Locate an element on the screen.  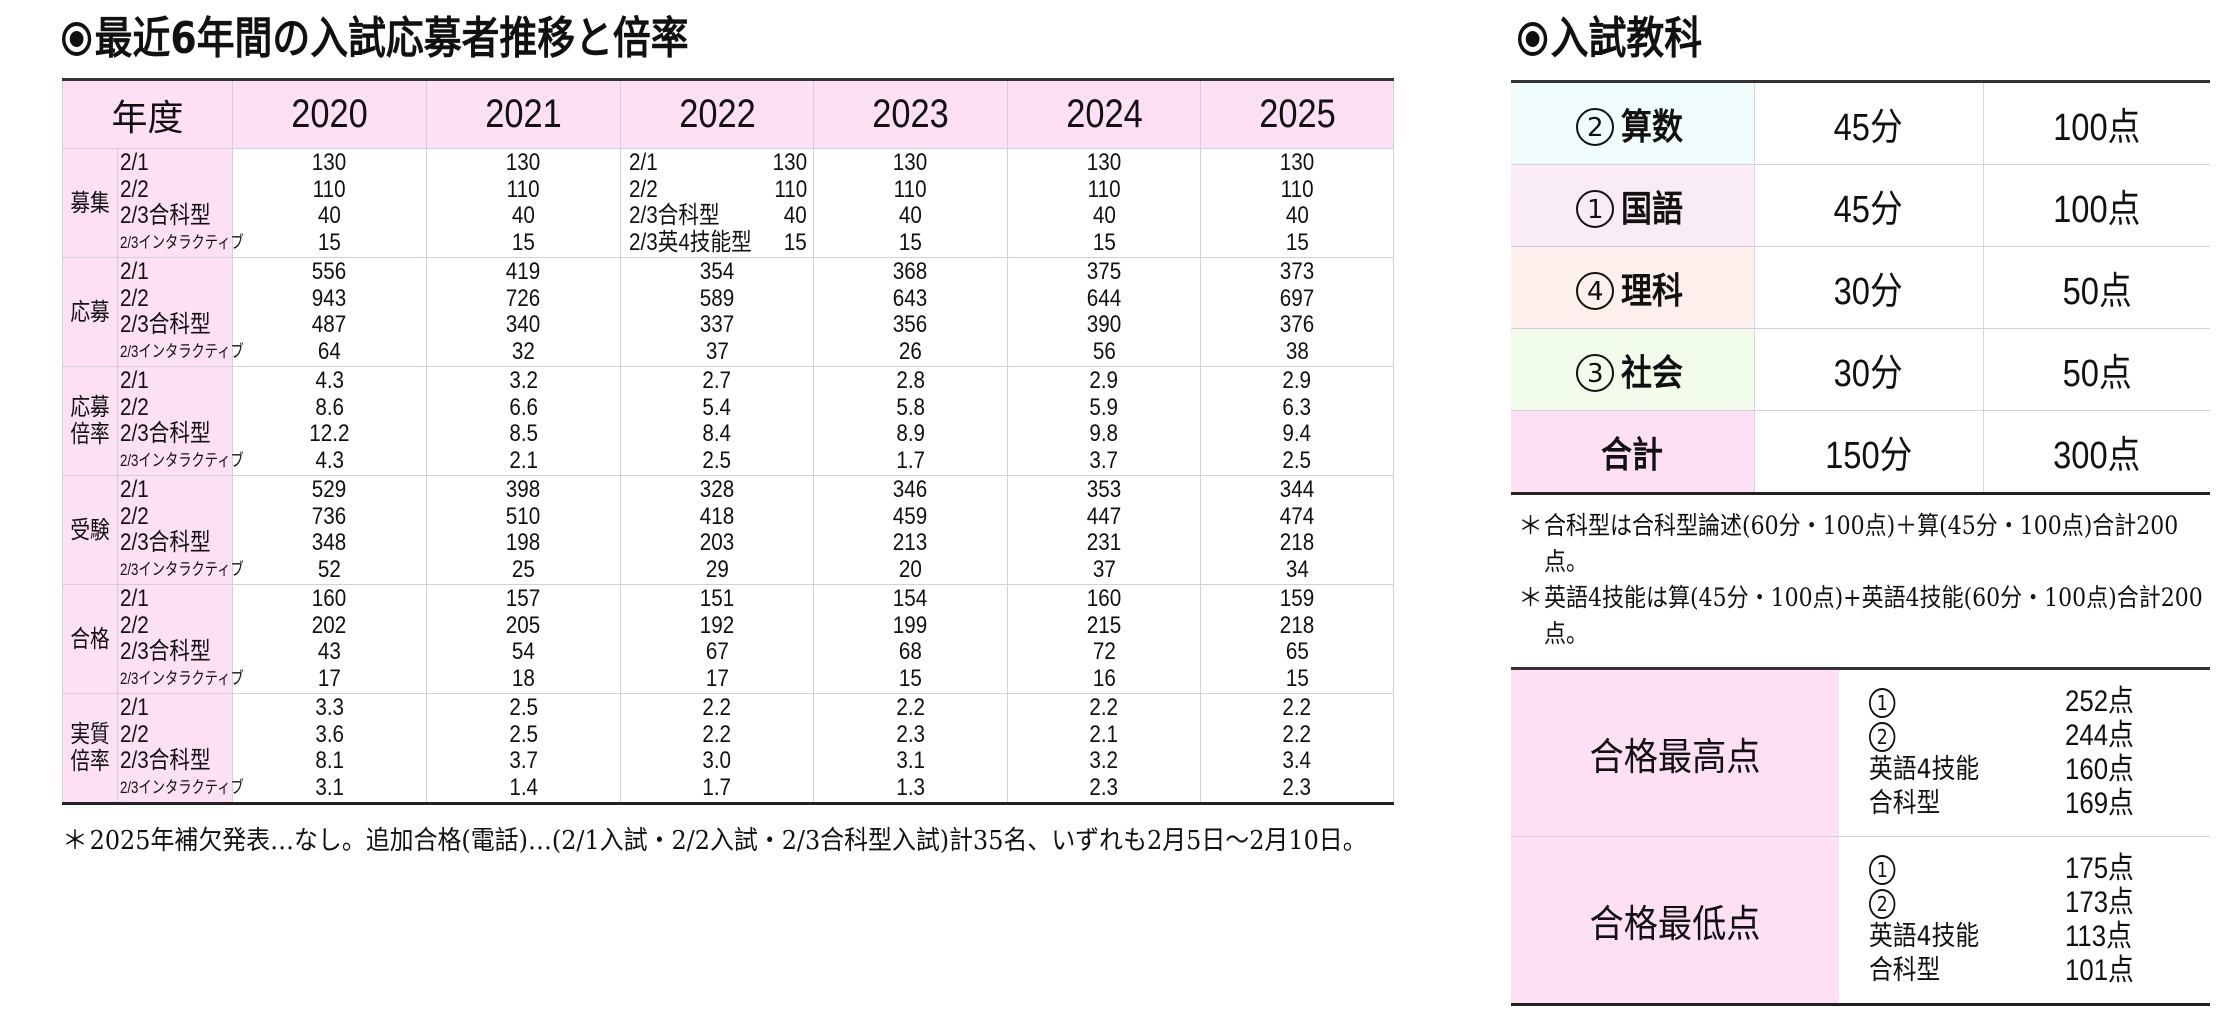
score-label: 合格最低点 is located at coordinates (1675, 920).